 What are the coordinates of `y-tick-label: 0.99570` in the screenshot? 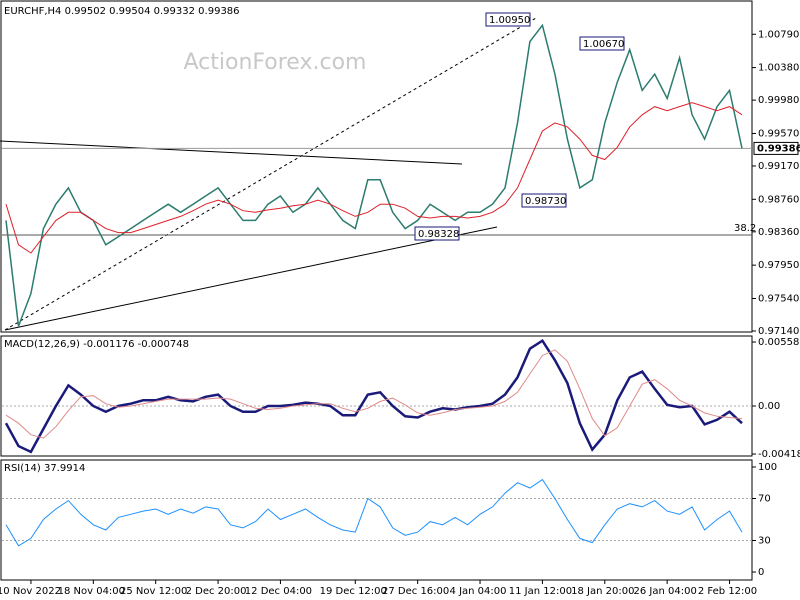 It's located at (778, 133).